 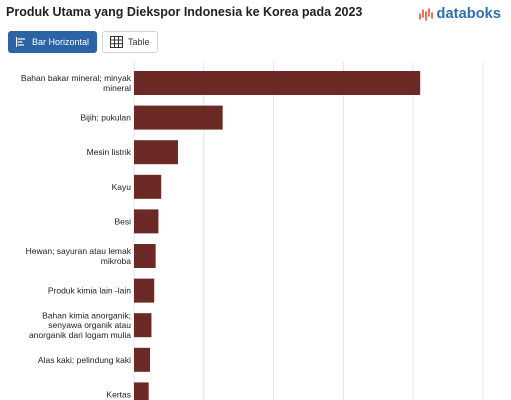 What do you see at coordinates (118, 394) in the screenshot?
I see `category-label: Kertas` at bounding box center [118, 394].